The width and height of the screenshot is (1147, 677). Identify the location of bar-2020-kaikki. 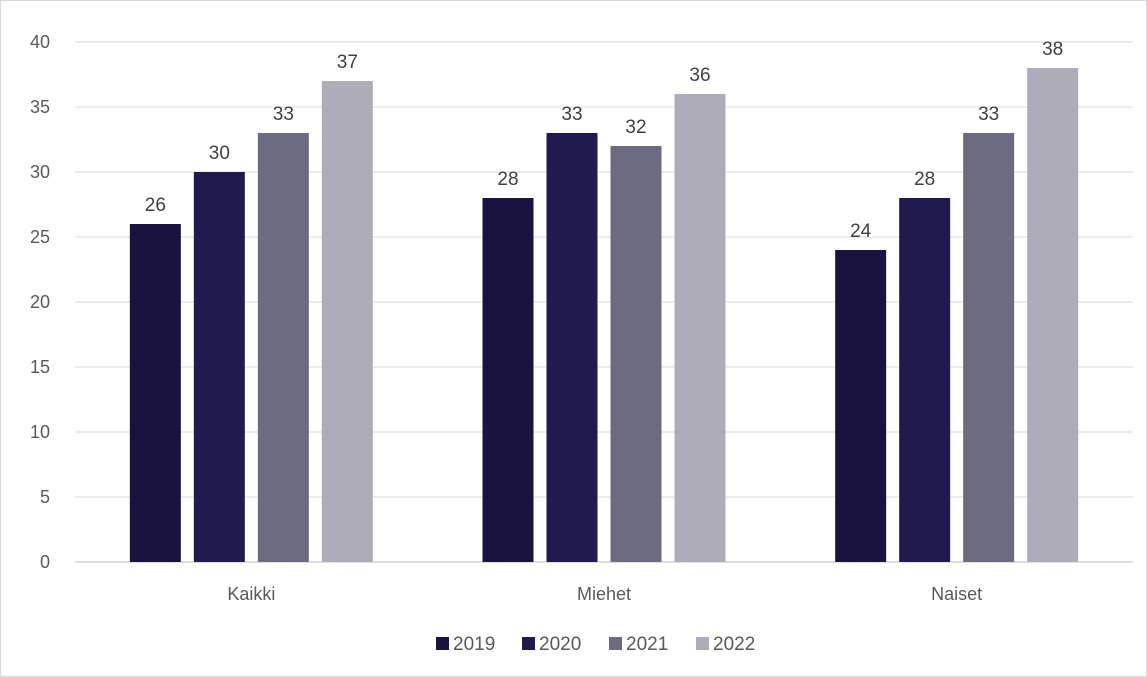
(219, 367).